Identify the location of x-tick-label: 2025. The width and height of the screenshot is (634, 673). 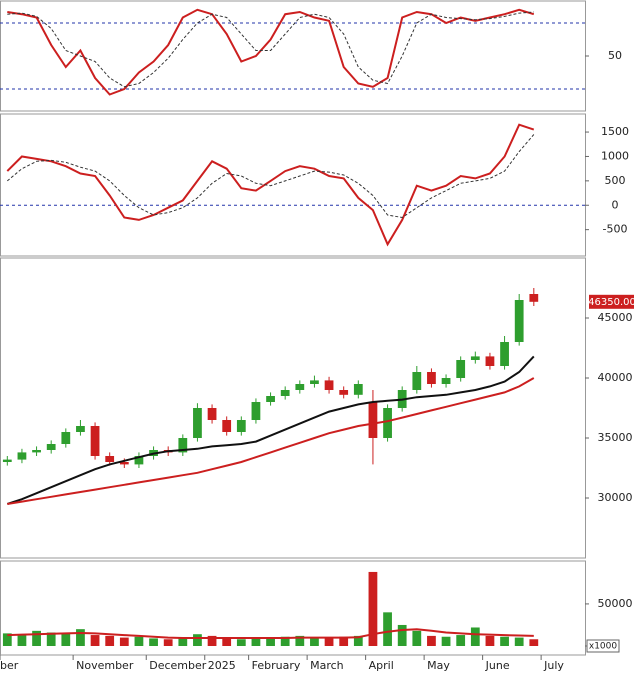
(222, 665).